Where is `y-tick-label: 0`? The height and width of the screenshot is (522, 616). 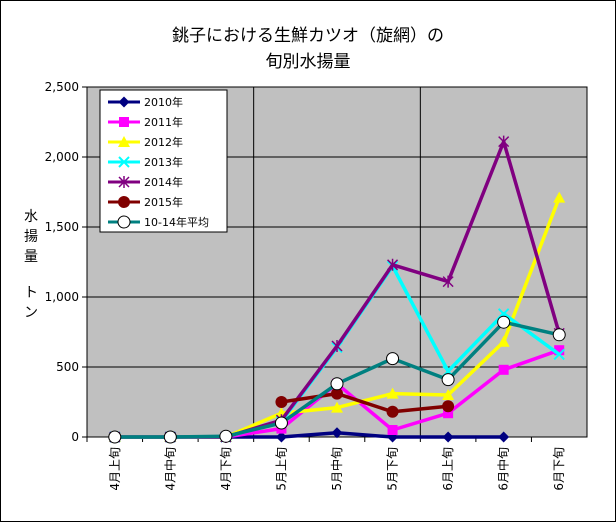 y-tick-label: 0 is located at coordinates (75, 437).